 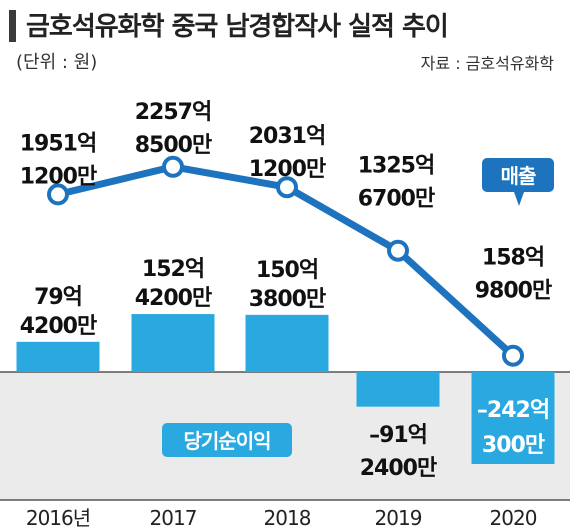 What do you see at coordinates (398, 518) in the screenshot?
I see `x-tick-label: 2019` at bounding box center [398, 518].